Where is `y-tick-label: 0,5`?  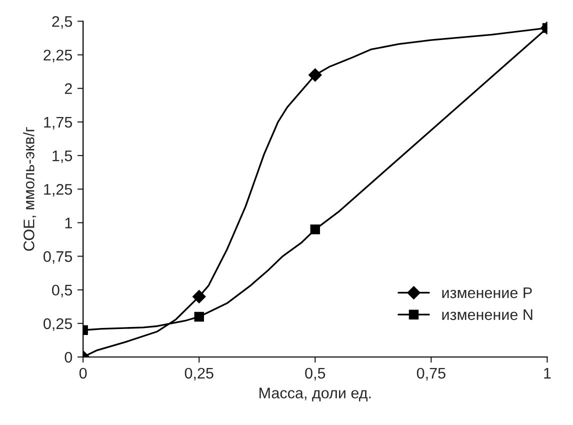
y-tick-label: 0,5 is located at coordinates (62, 291).